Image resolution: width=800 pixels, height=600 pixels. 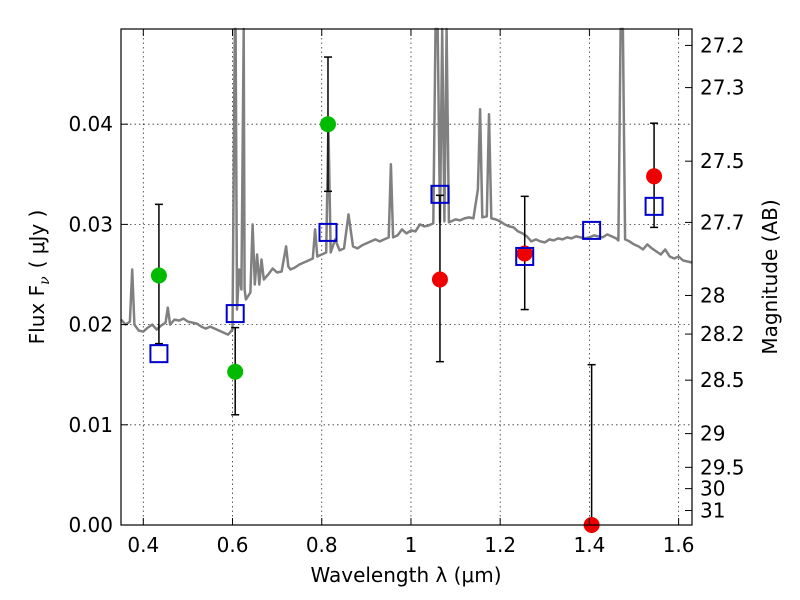 I want to click on x-tick-label: 0.6, so click(x=233, y=545).